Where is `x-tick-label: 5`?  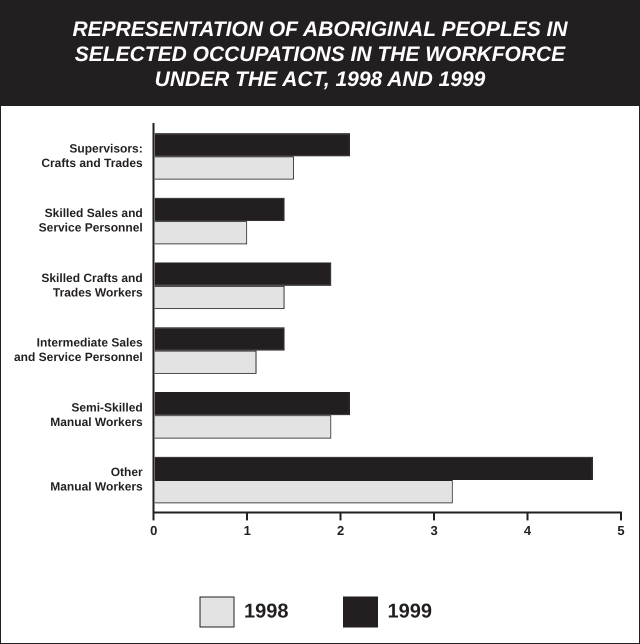
x-tick-label: 5 is located at coordinates (621, 530).